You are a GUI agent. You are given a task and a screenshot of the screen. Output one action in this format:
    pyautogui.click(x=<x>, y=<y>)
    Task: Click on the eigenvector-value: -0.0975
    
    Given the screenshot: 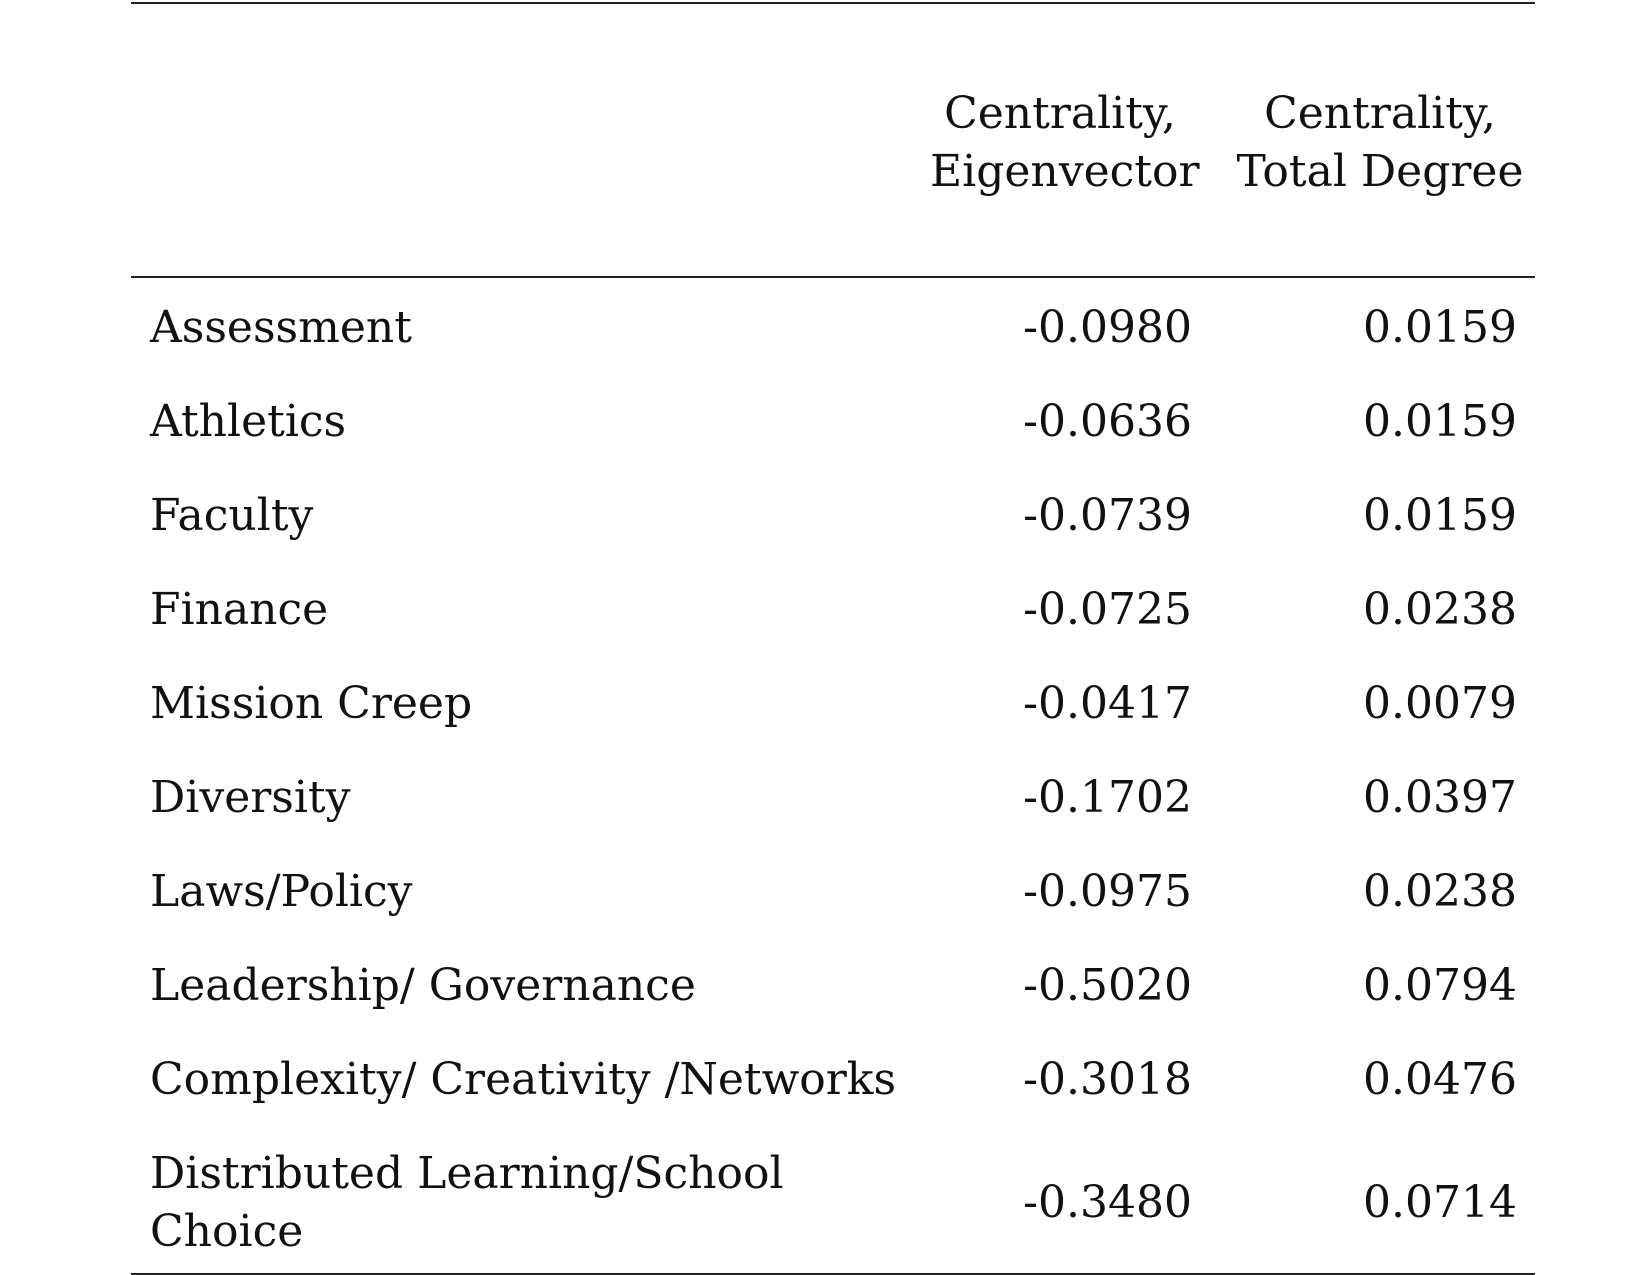 What is the action you would take?
    pyautogui.click(x=1107, y=891)
    